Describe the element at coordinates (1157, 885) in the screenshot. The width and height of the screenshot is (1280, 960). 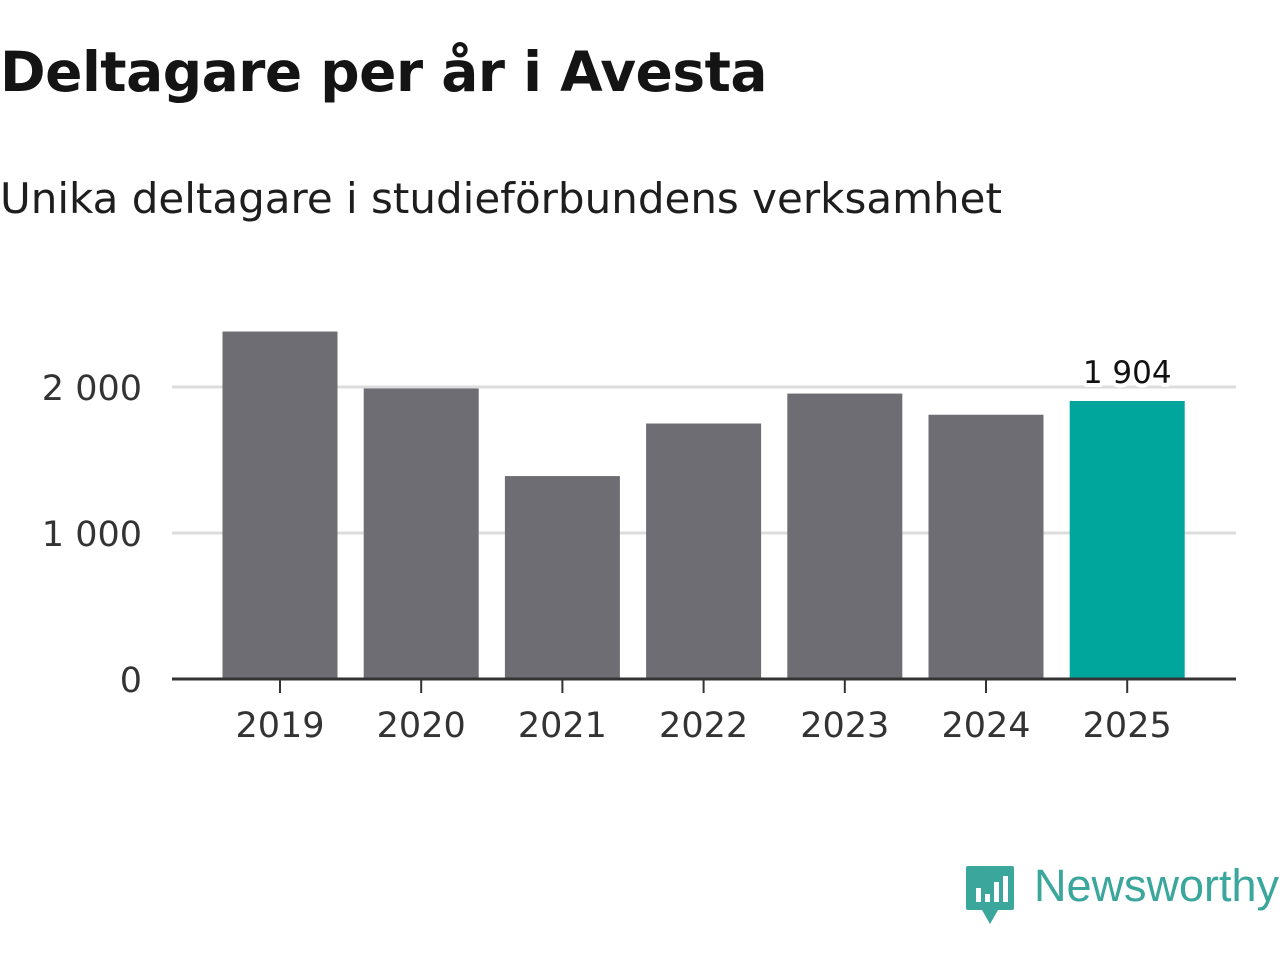
I see `logo-text: Newsworthy` at that location.